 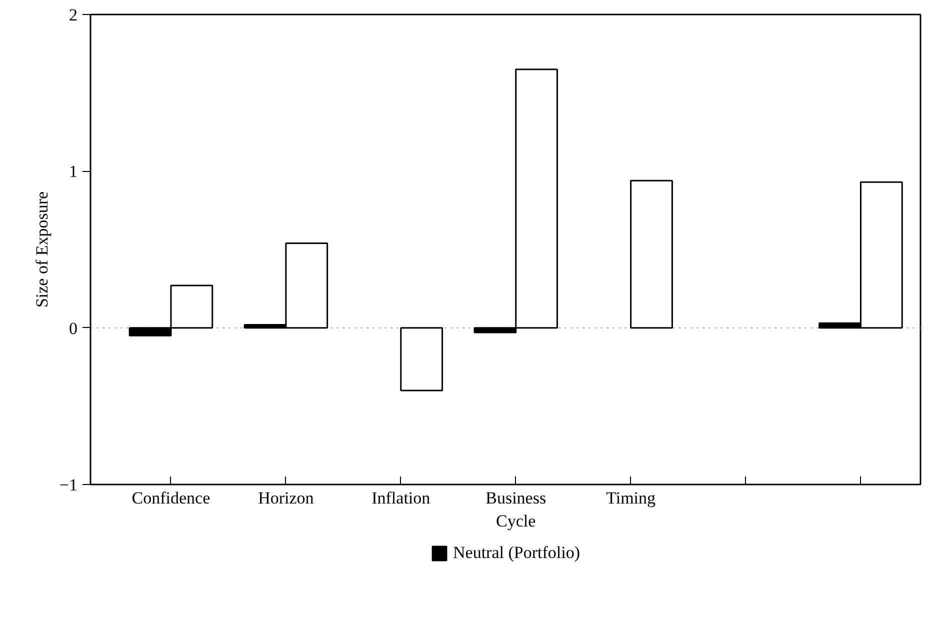 What do you see at coordinates (286, 498) in the screenshot?
I see `x-tick-label: Horizon` at bounding box center [286, 498].